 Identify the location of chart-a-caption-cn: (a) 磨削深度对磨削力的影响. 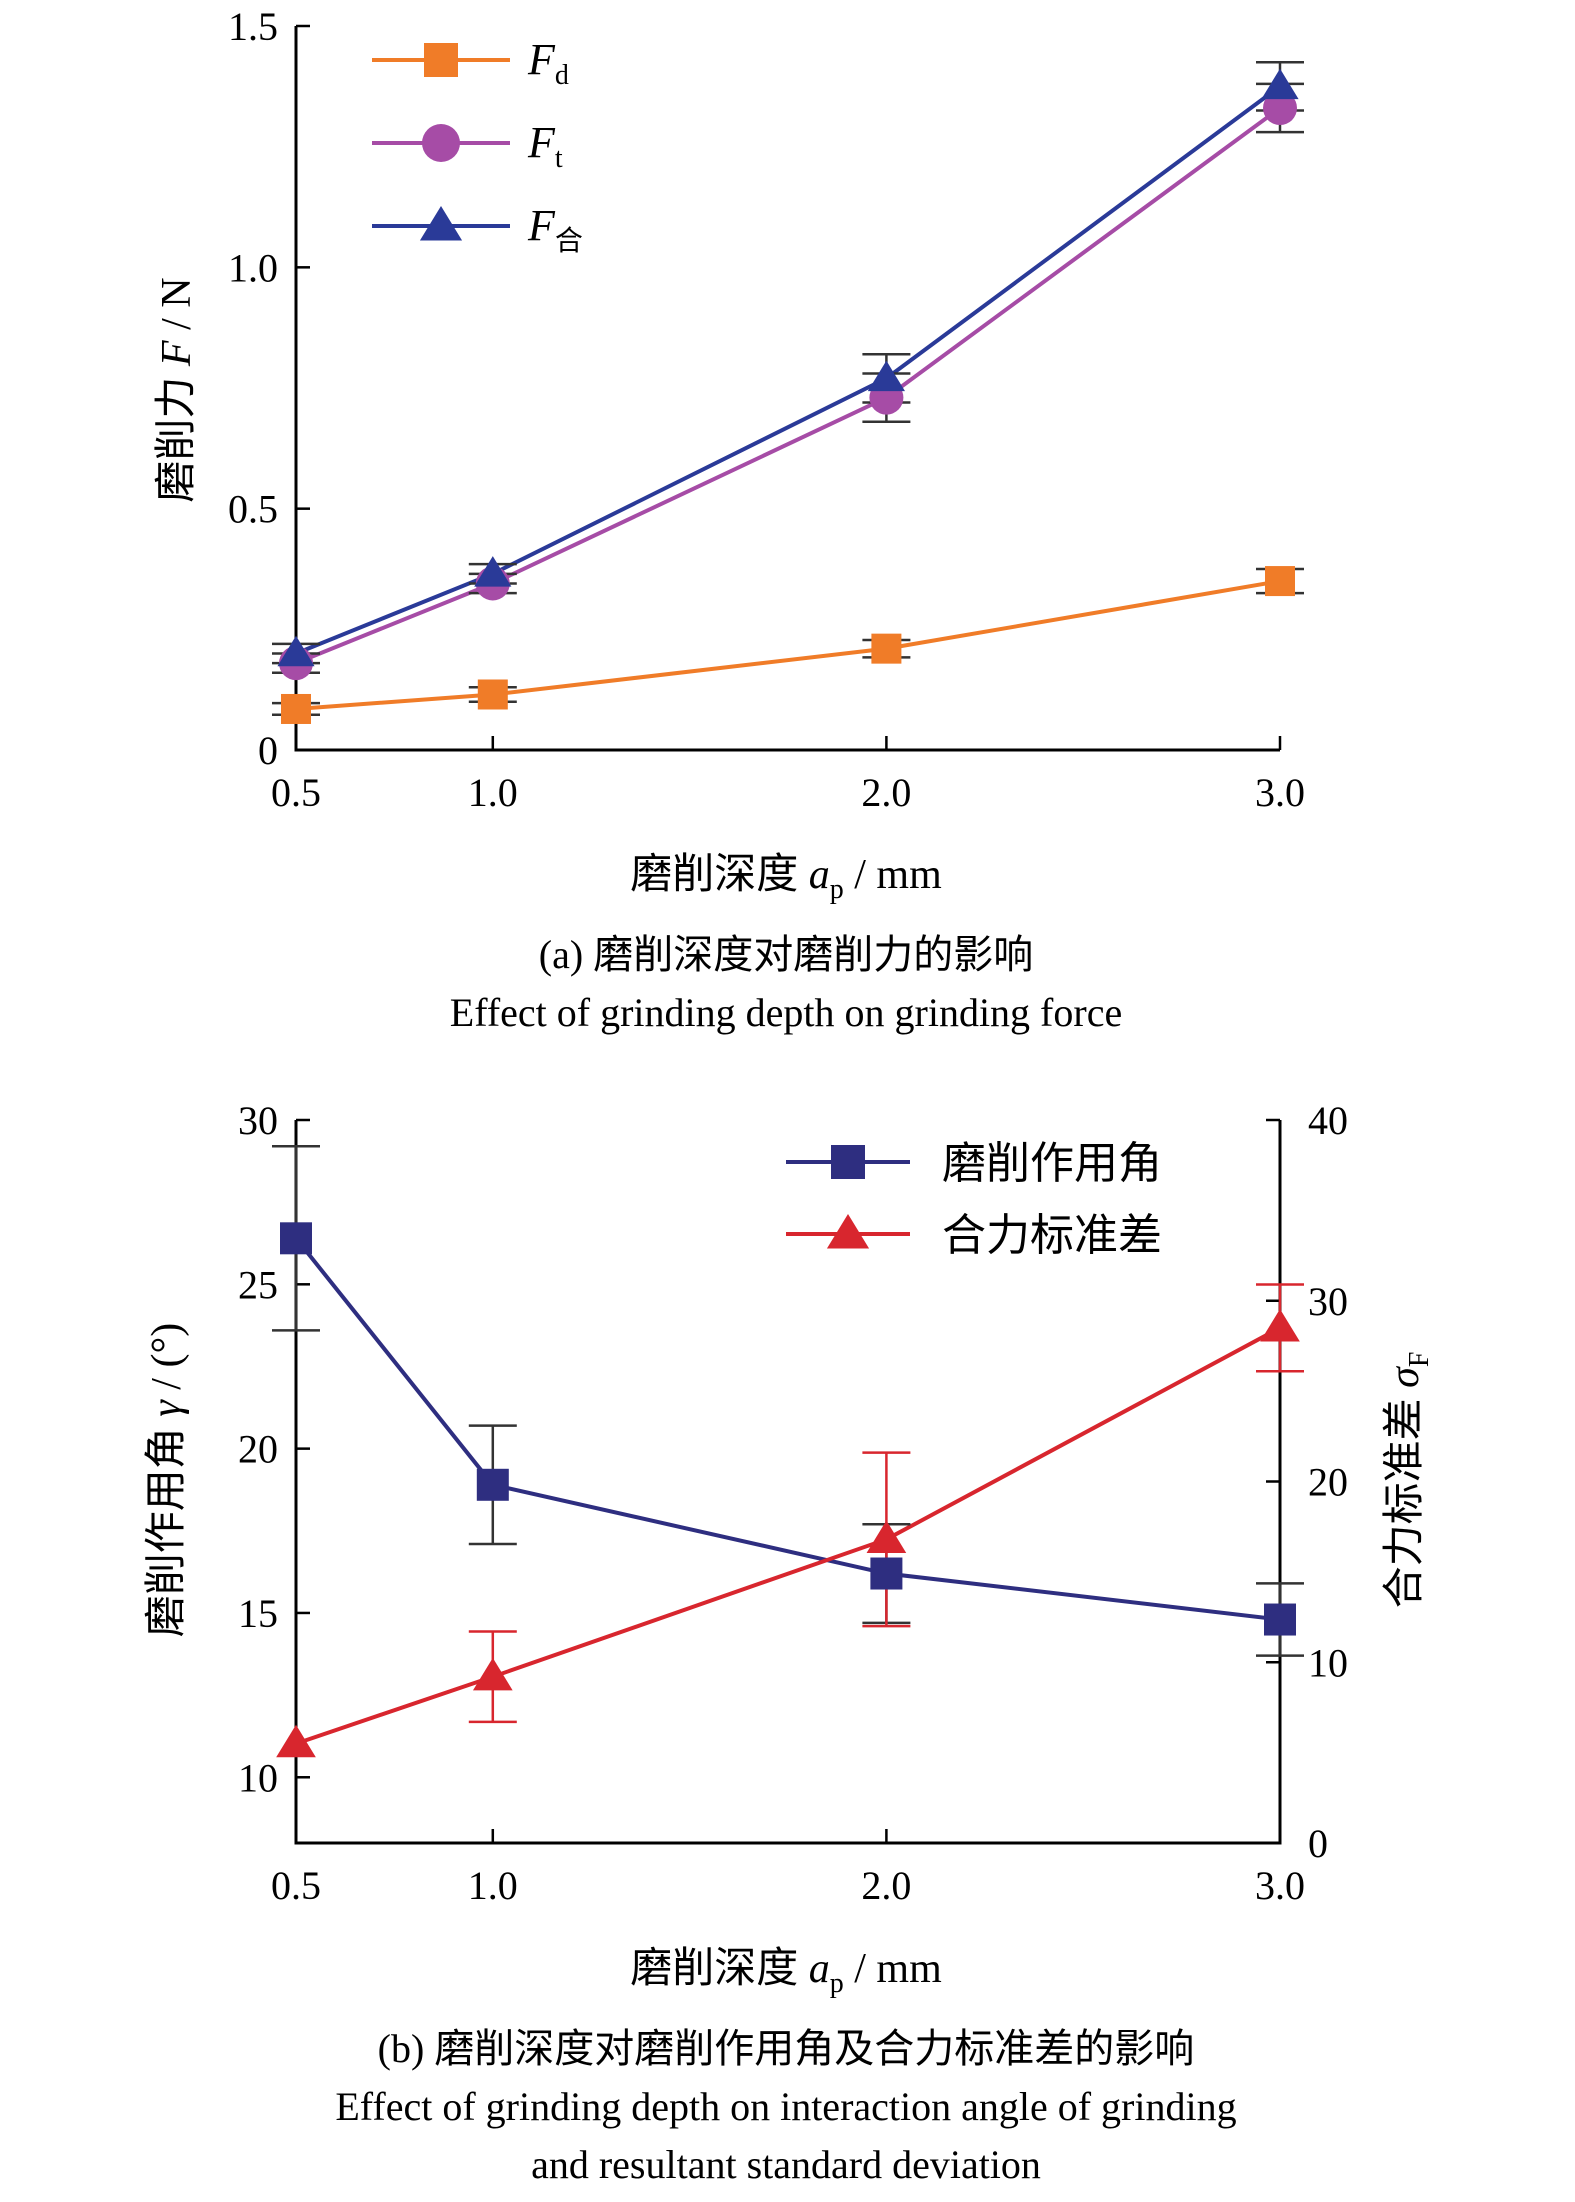
(786, 954).